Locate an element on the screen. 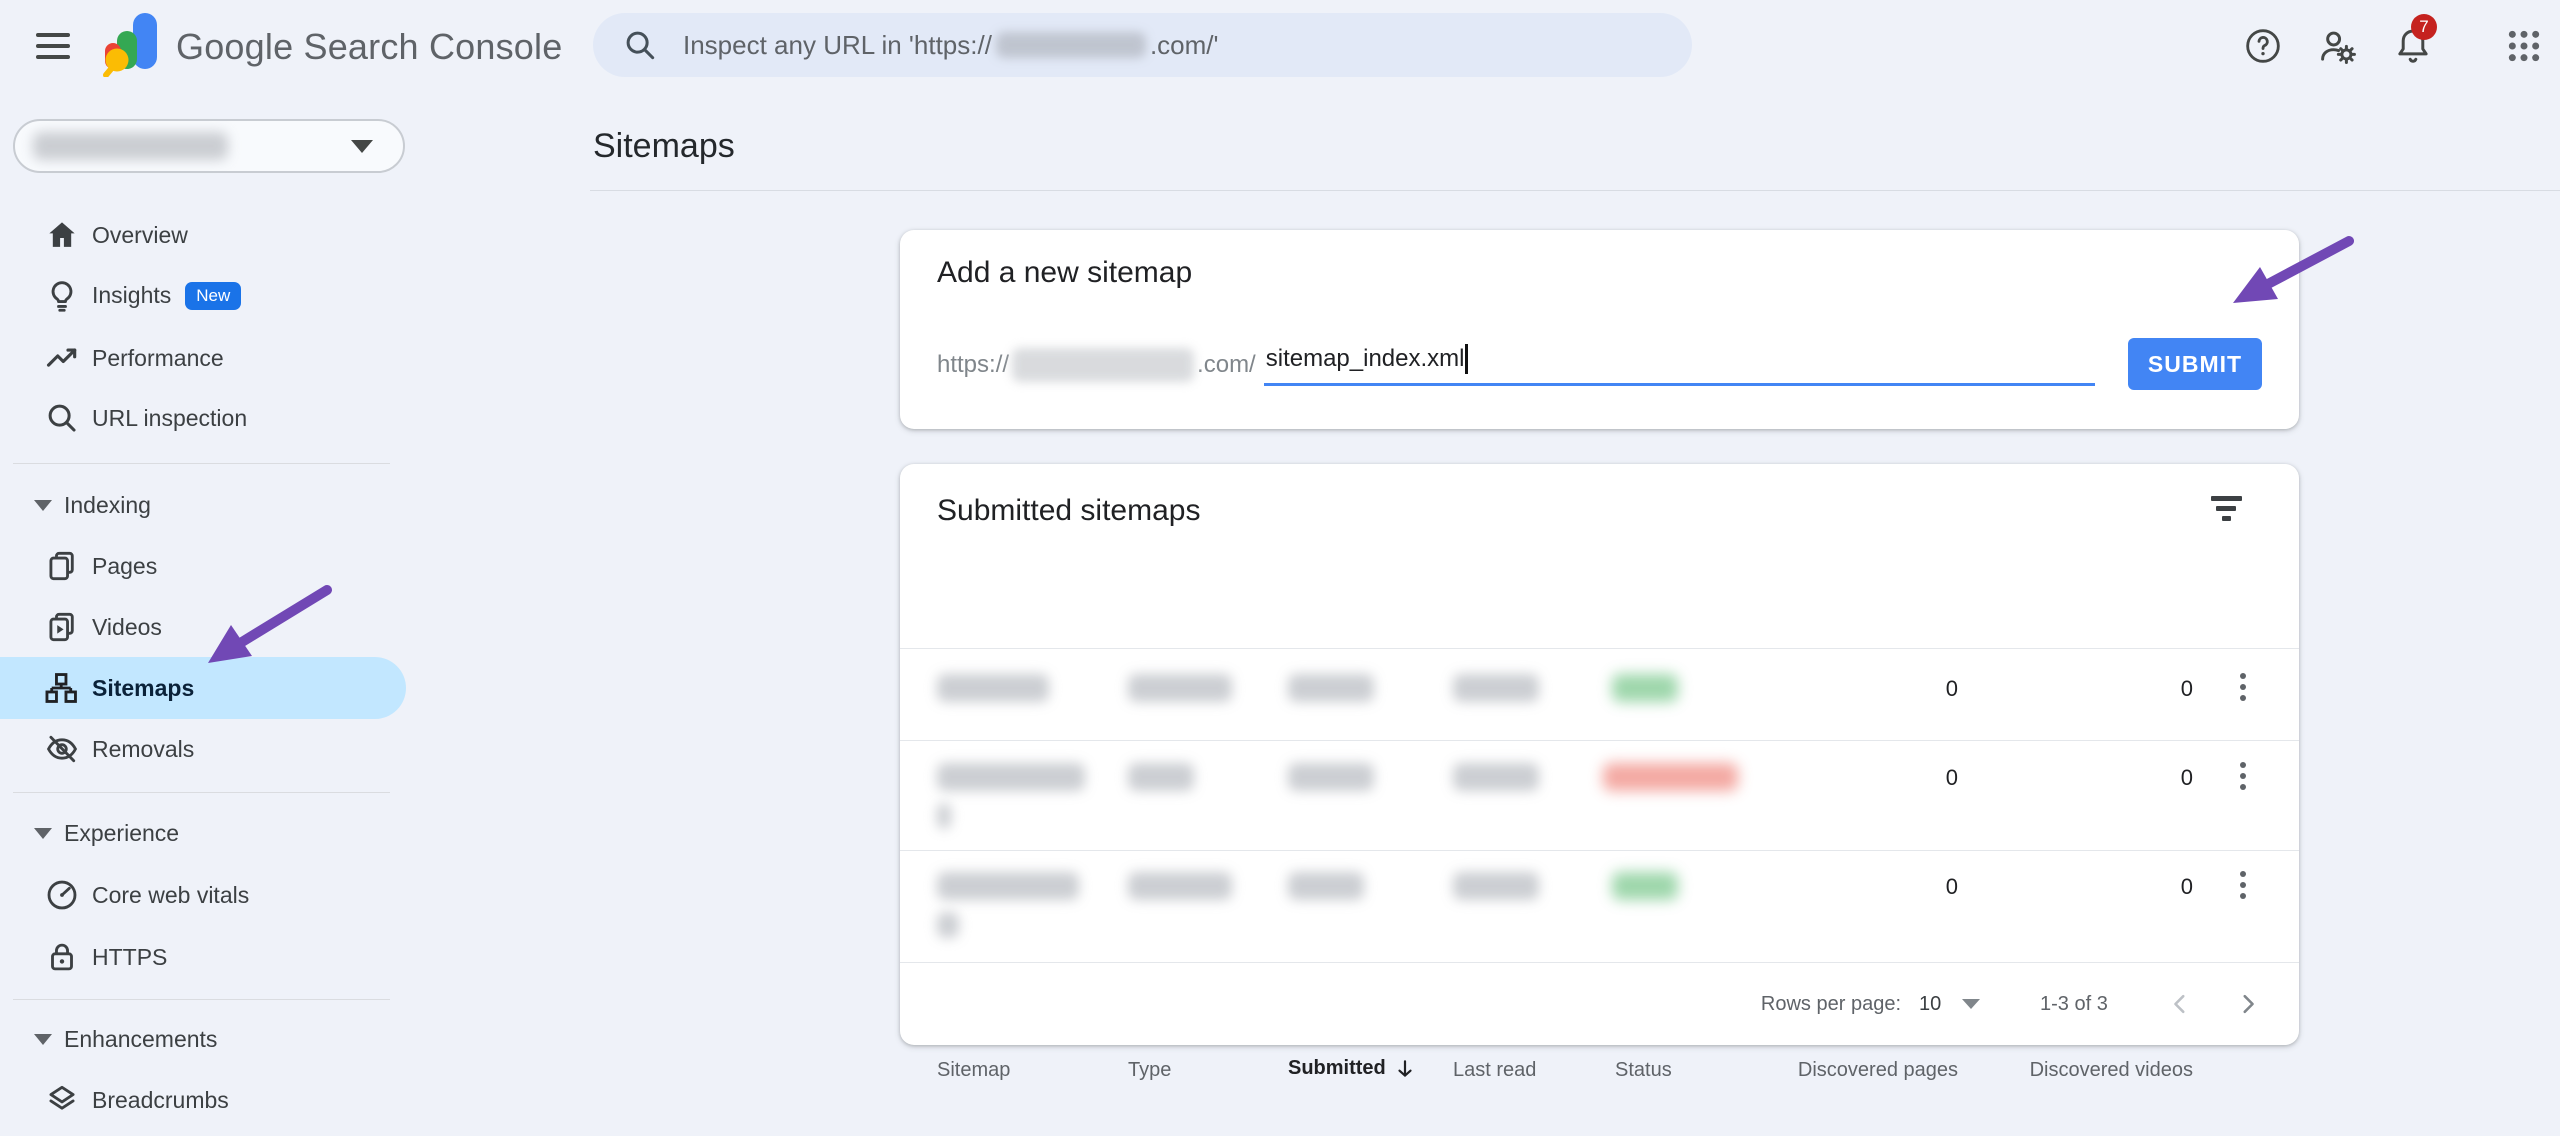  search-icon is located at coordinates (640, 45).